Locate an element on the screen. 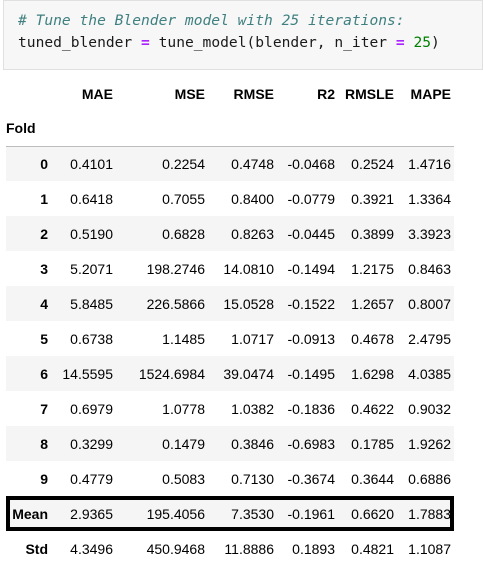 This screenshot has width=483, height=572. table-cell: 0.5083 is located at coordinates (183, 478).